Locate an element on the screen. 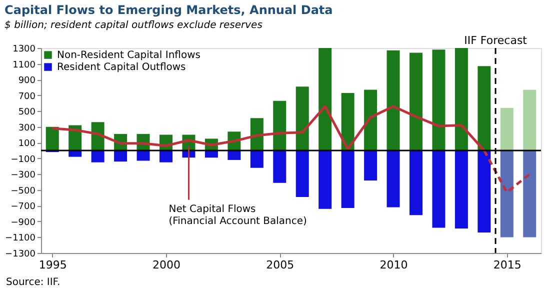 The width and height of the screenshot is (550, 288). y-tick-label: 100 is located at coordinates (27, 144).